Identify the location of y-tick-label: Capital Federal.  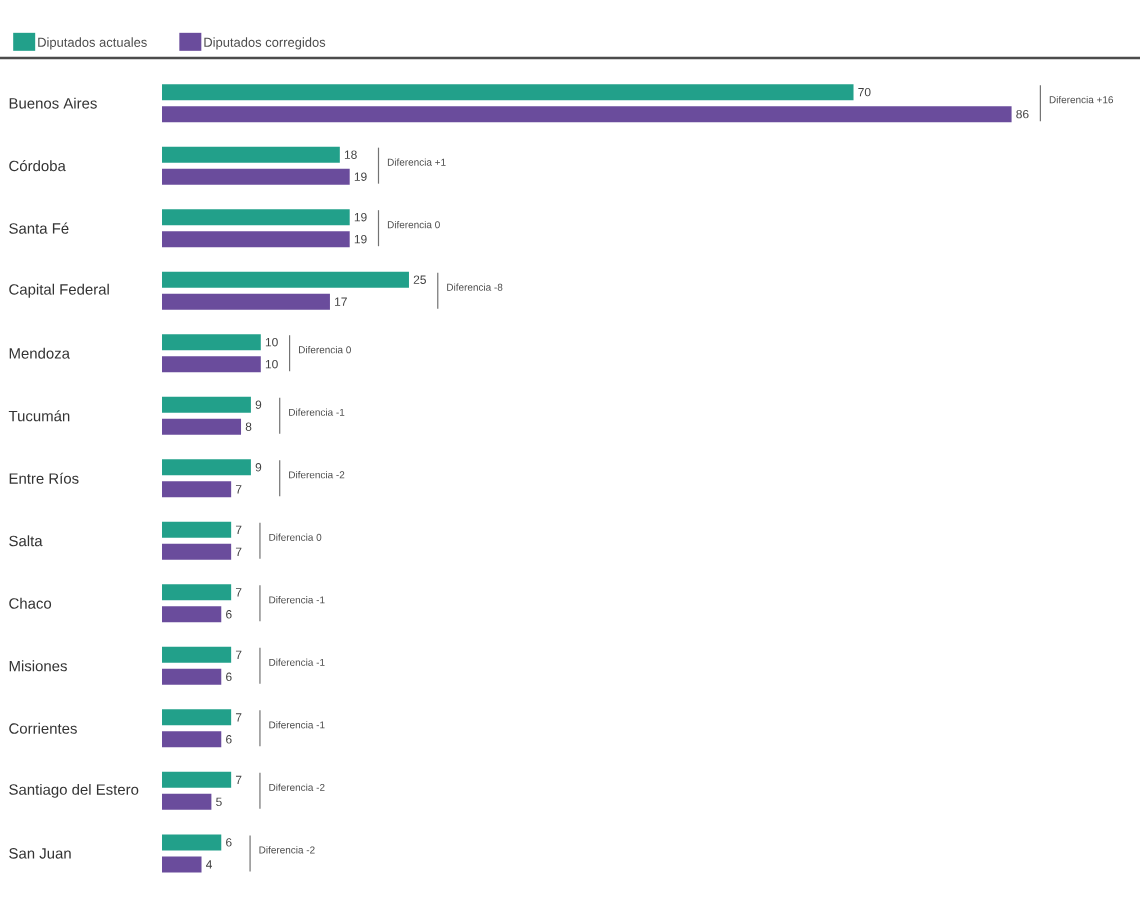
(59, 290).